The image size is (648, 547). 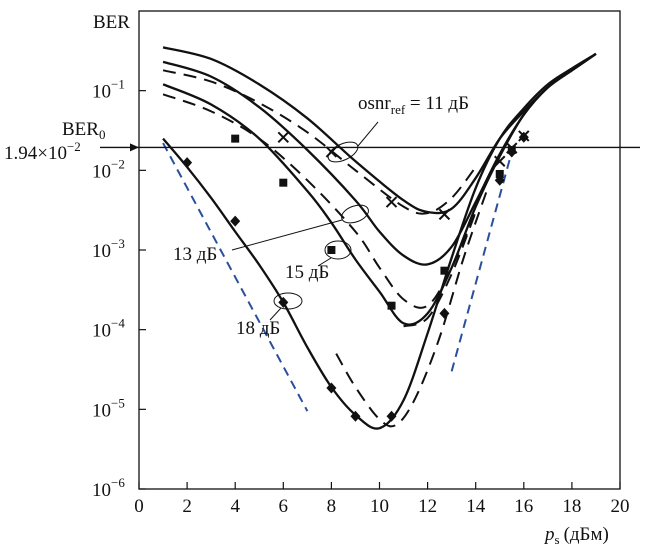 I want to click on reference-line-group: BER0 1.94×10⁻², so click(x=322, y=141).